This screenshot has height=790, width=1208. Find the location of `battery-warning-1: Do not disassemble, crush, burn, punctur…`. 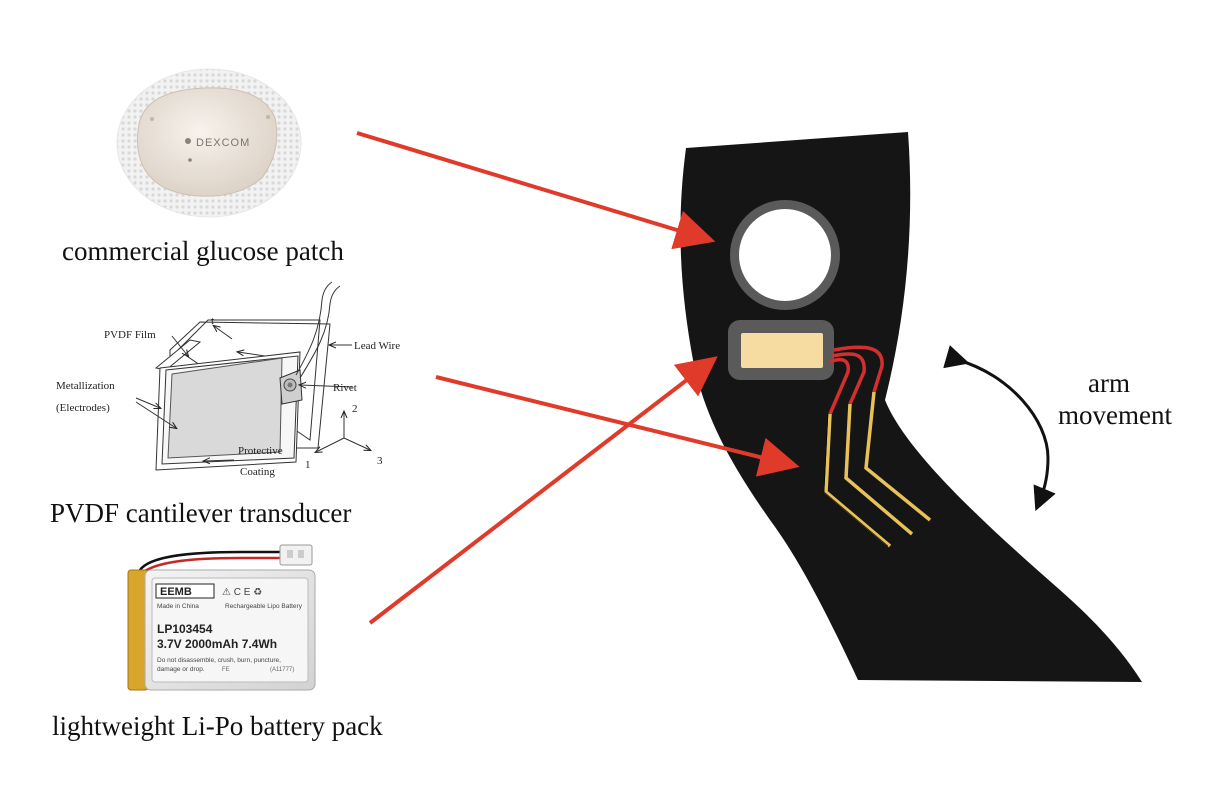

battery-warning-1: Do not disassemble, crush, burn, punctur… is located at coordinates (219, 660).